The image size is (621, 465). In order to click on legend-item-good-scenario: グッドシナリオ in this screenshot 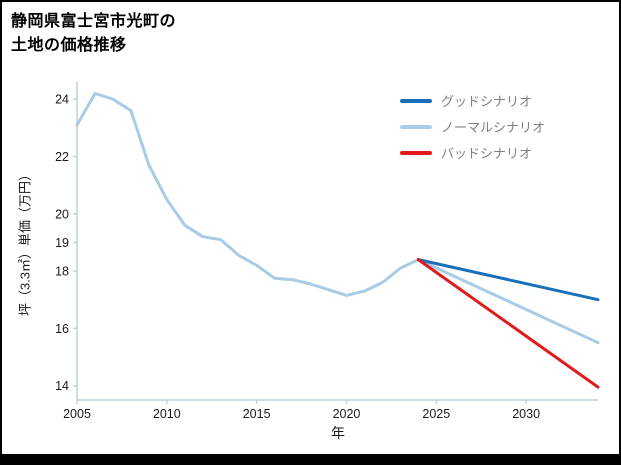, I will do `click(472, 100)`.